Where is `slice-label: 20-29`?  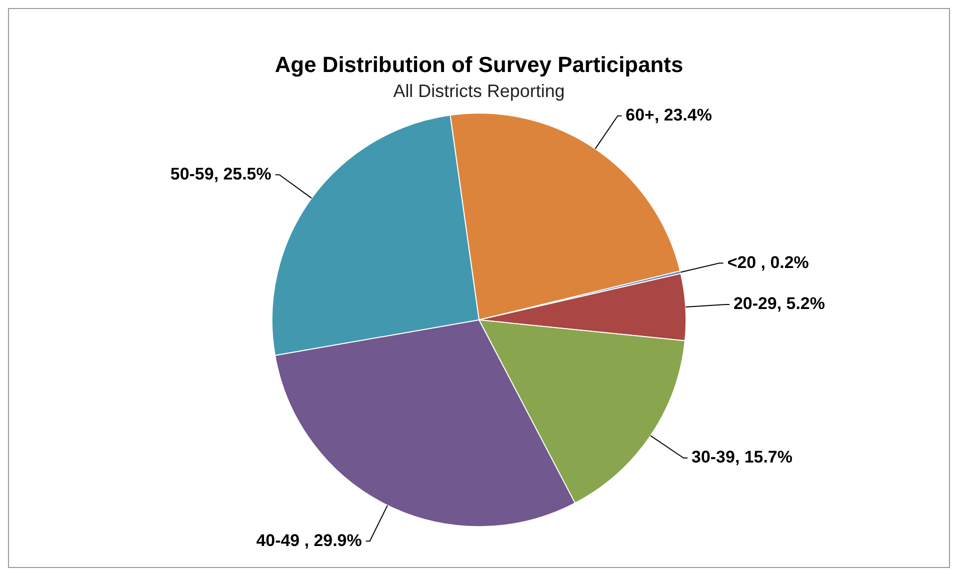 slice-label: 20-29 is located at coordinates (755, 304).